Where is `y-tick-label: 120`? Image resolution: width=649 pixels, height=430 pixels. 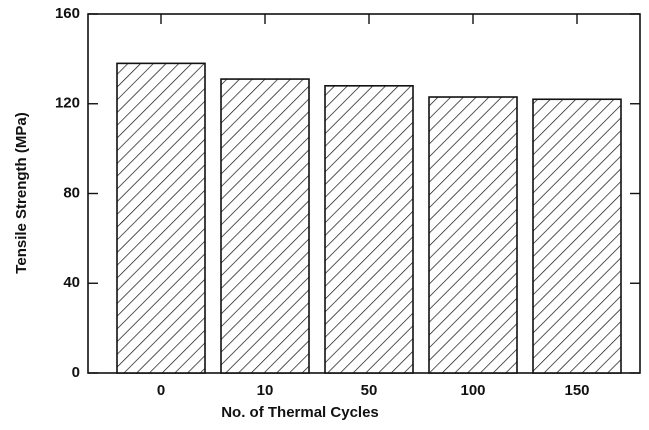
y-tick-label: 120 is located at coordinates (67, 103).